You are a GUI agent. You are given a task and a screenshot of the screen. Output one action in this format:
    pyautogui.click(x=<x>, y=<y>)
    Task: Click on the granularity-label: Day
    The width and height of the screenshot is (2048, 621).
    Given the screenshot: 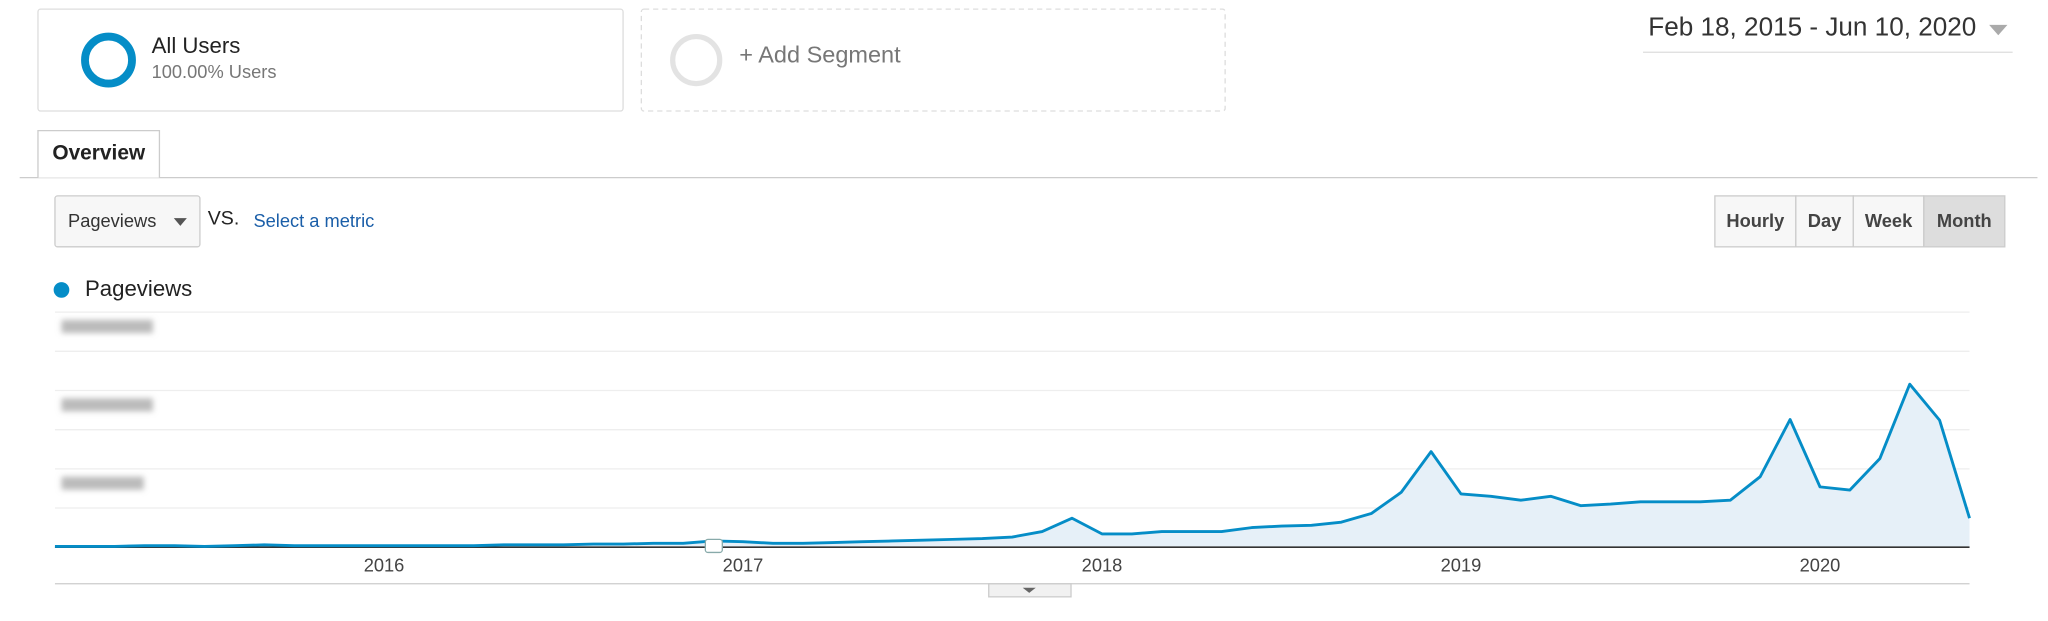 What is the action you would take?
    pyautogui.click(x=1825, y=220)
    